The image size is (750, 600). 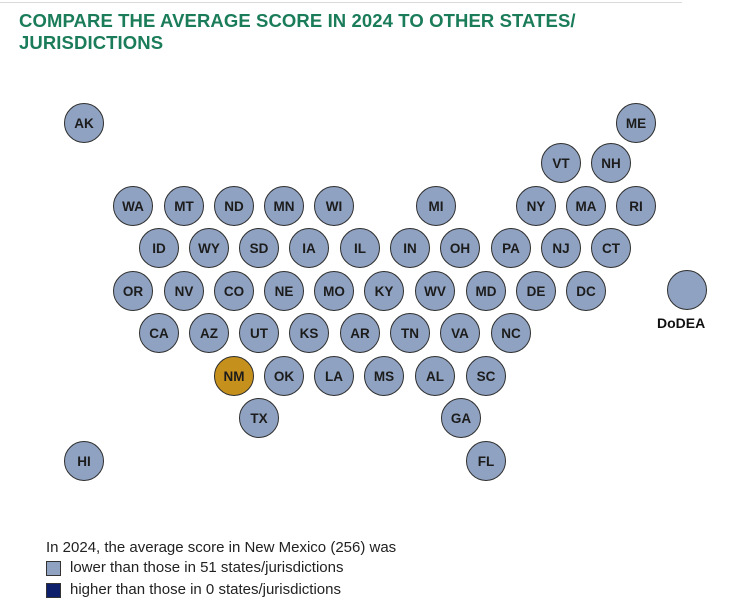 I want to click on state-tile-vt: VT, so click(x=561, y=163).